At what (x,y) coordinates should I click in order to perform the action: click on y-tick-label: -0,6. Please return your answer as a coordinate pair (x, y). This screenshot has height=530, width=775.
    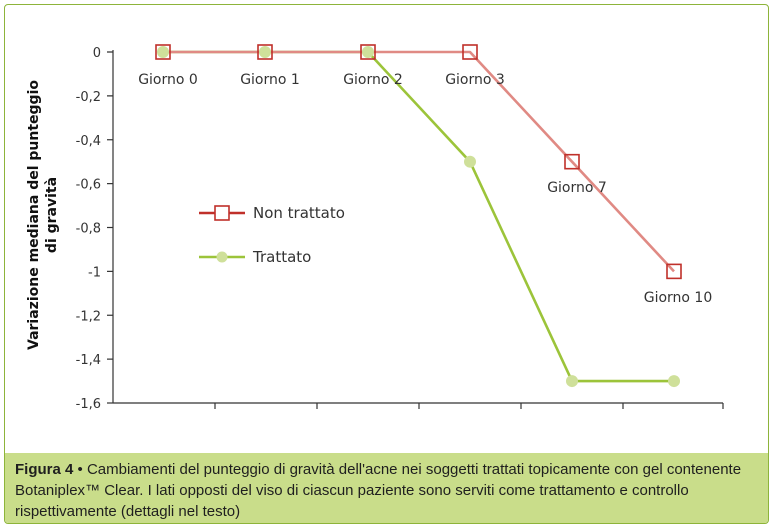
    Looking at the image, I should click on (88, 185).